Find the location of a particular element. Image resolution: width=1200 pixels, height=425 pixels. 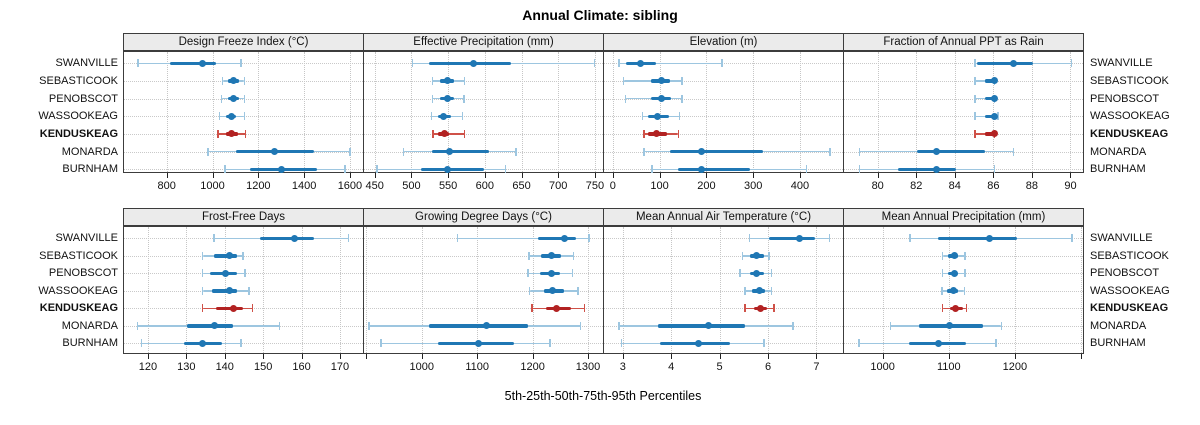

axis-tick-label: 800 is located at coordinates (166, 186).